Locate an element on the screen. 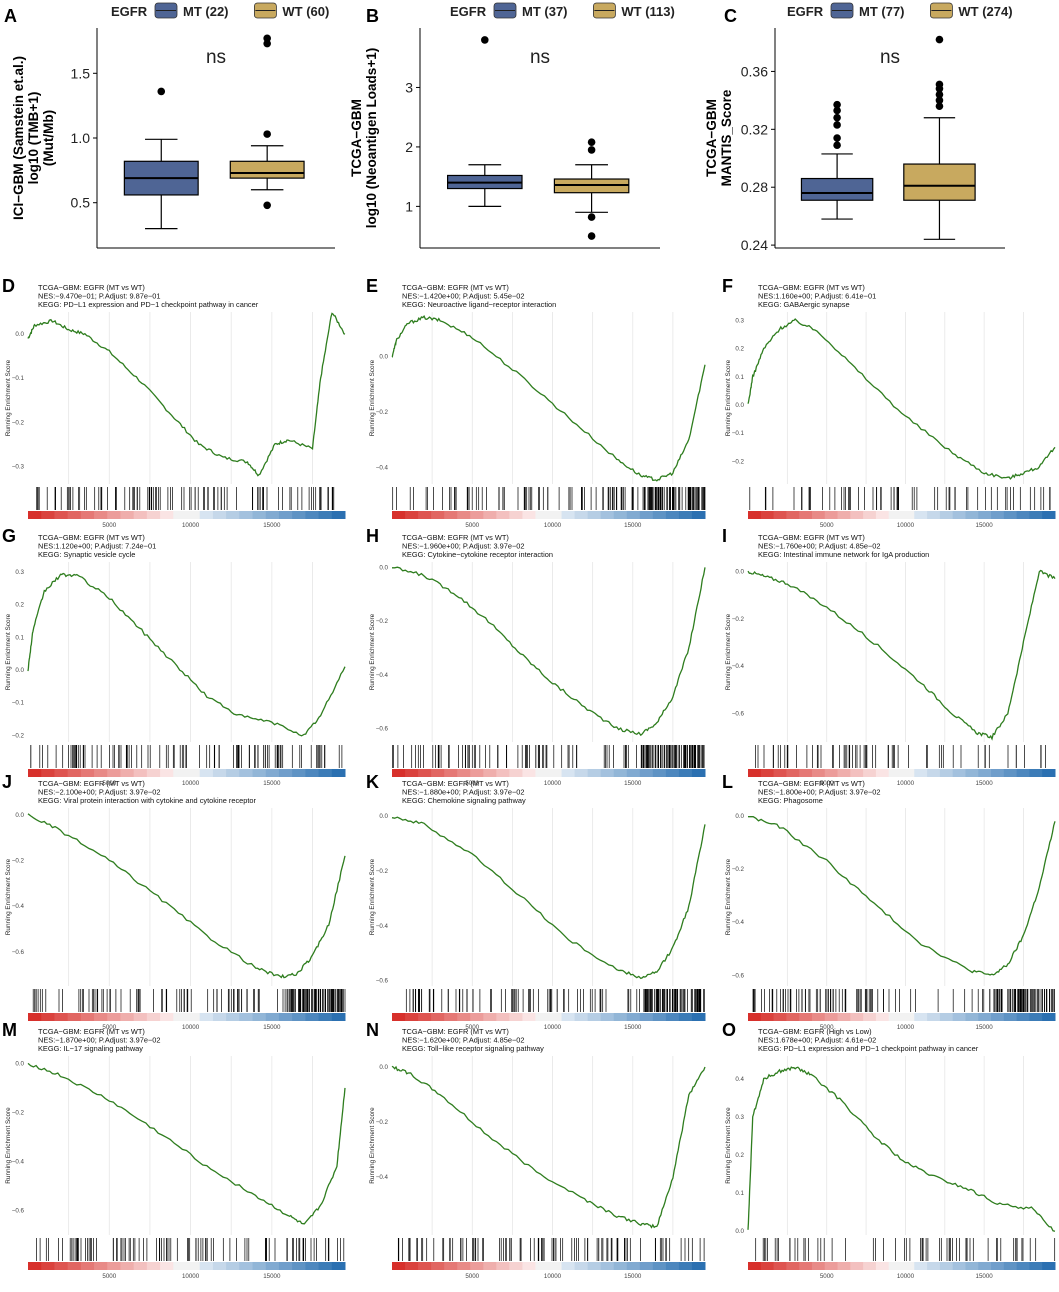  box-mt is located at coordinates (837, 160).